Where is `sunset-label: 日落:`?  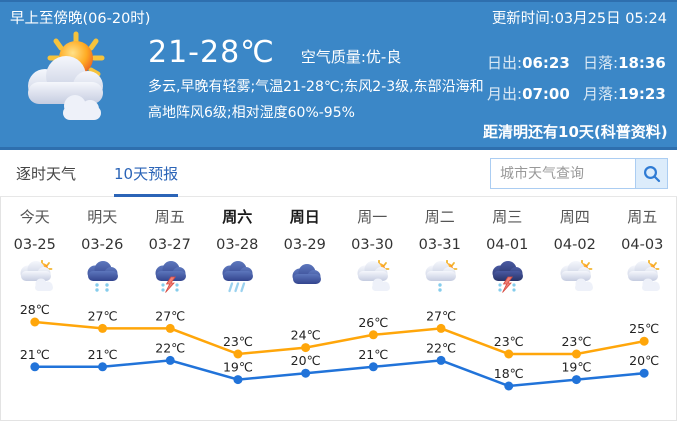 sunset-label: 日落: is located at coordinates (601, 63).